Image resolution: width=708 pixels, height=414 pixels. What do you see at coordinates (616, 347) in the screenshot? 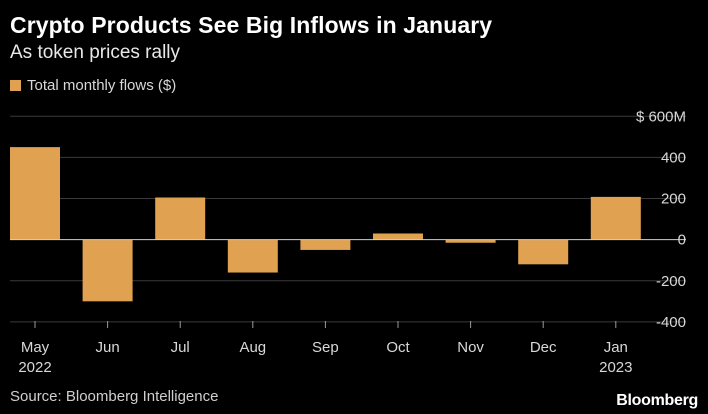
I see `x-tick-label: Jan` at bounding box center [616, 347].